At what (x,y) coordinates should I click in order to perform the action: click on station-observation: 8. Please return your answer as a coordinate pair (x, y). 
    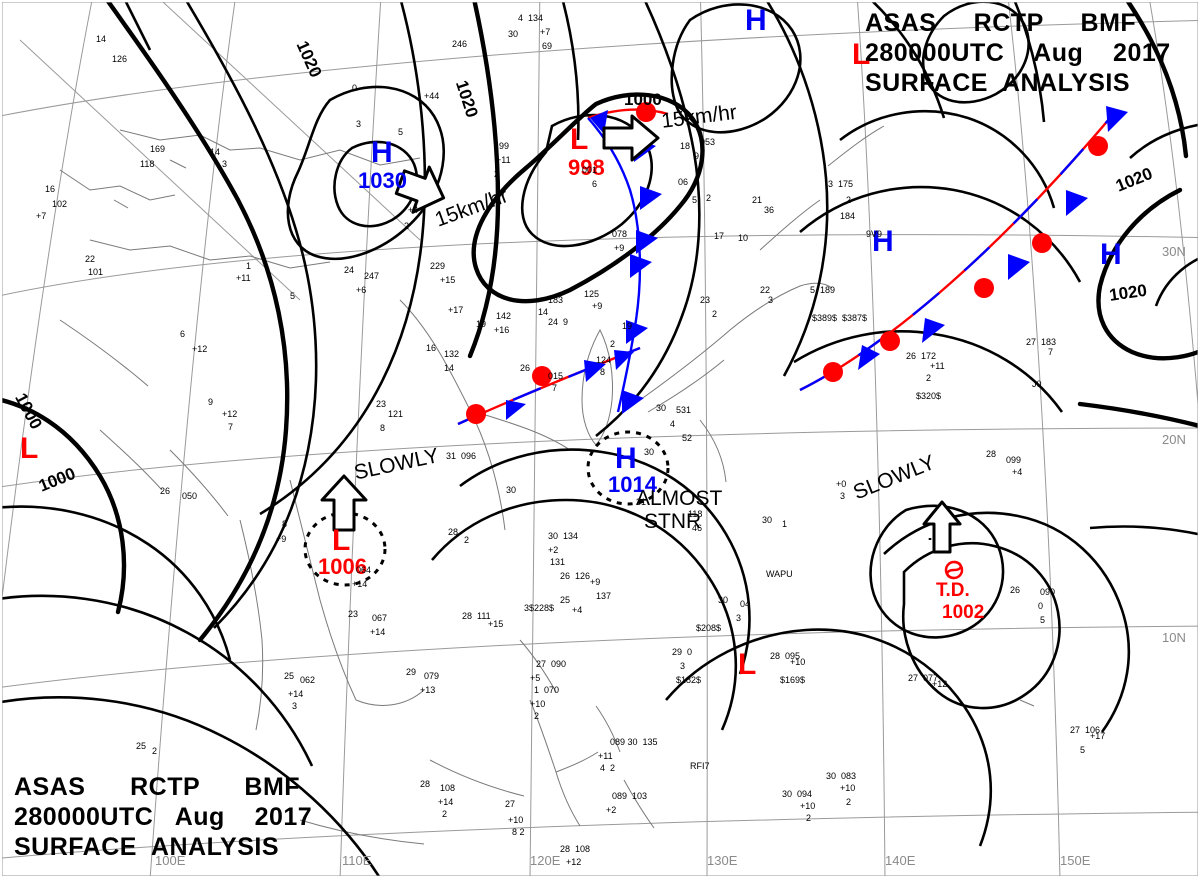
    Looking at the image, I should click on (603, 372).